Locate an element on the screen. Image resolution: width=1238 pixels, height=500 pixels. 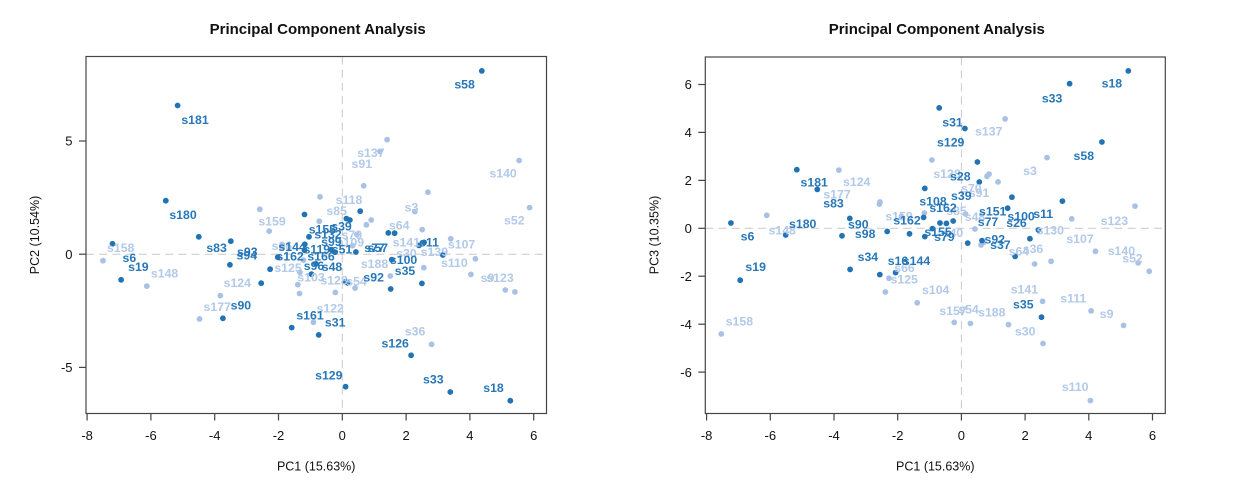
svg-text: s96 is located at coordinates (314, 266).